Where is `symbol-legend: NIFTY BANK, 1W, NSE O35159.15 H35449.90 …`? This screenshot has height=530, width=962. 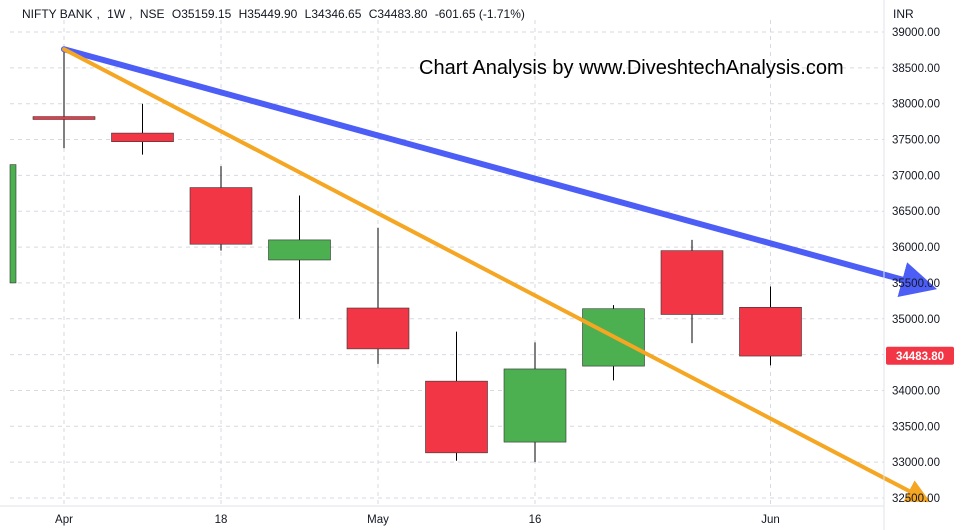 symbol-legend: NIFTY BANK, 1W, NSE O35159.15 H35449.90 … is located at coordinates (273, 14).